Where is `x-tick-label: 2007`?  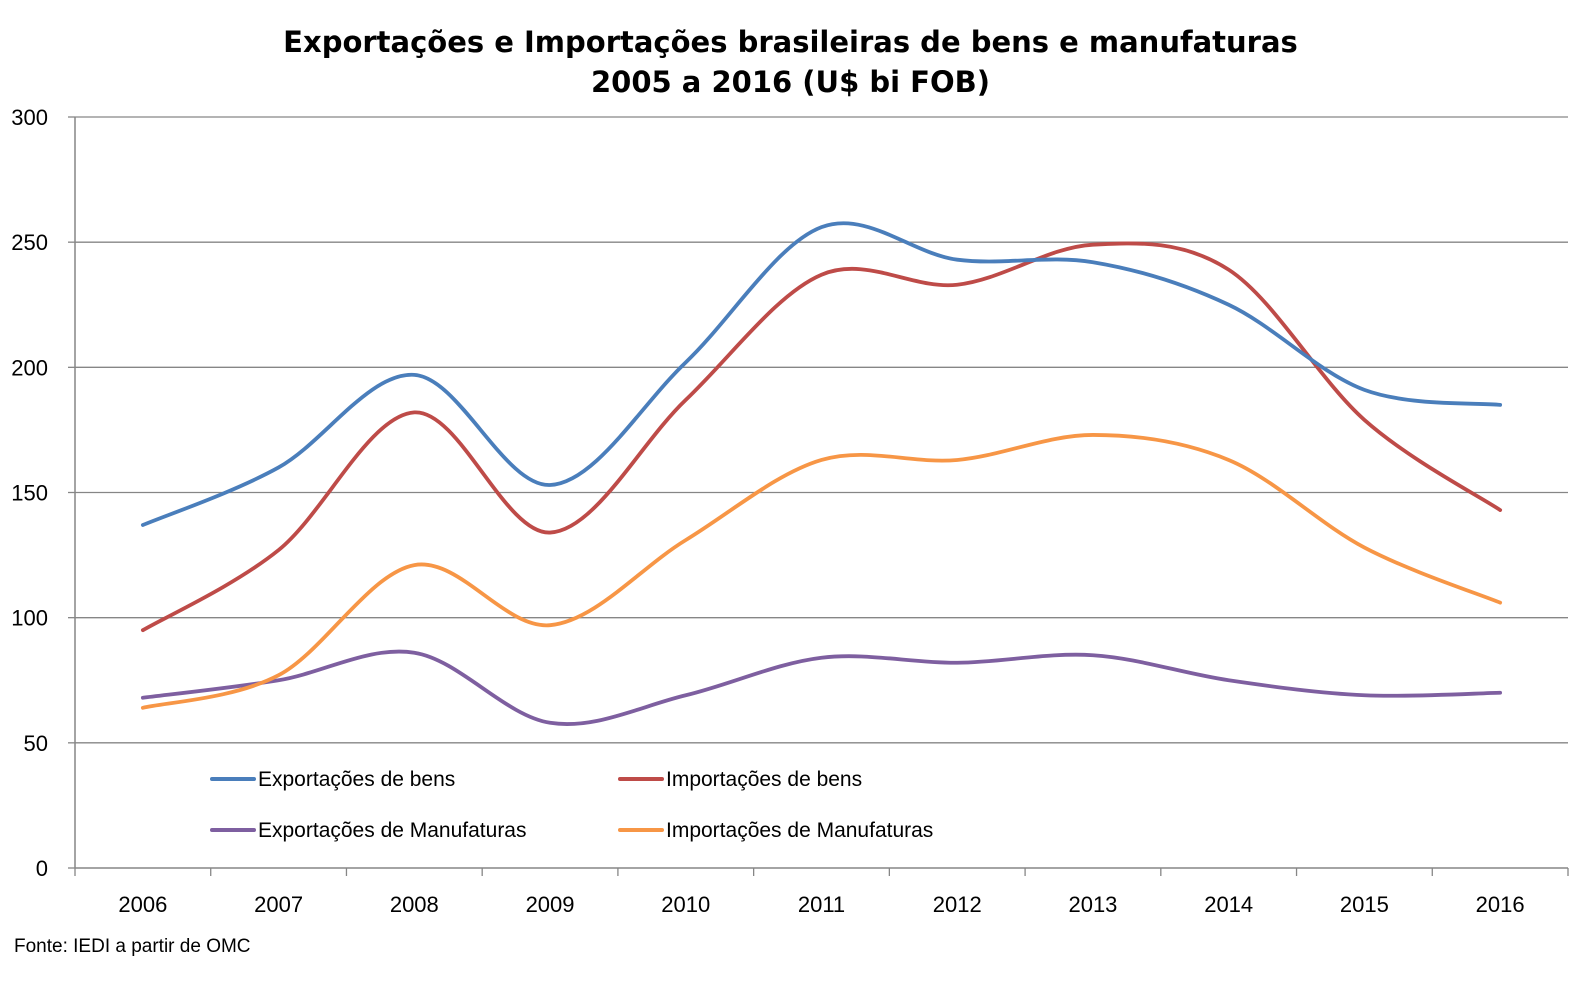
x-tick-label: 2007 is located at coordinates (278, 904).